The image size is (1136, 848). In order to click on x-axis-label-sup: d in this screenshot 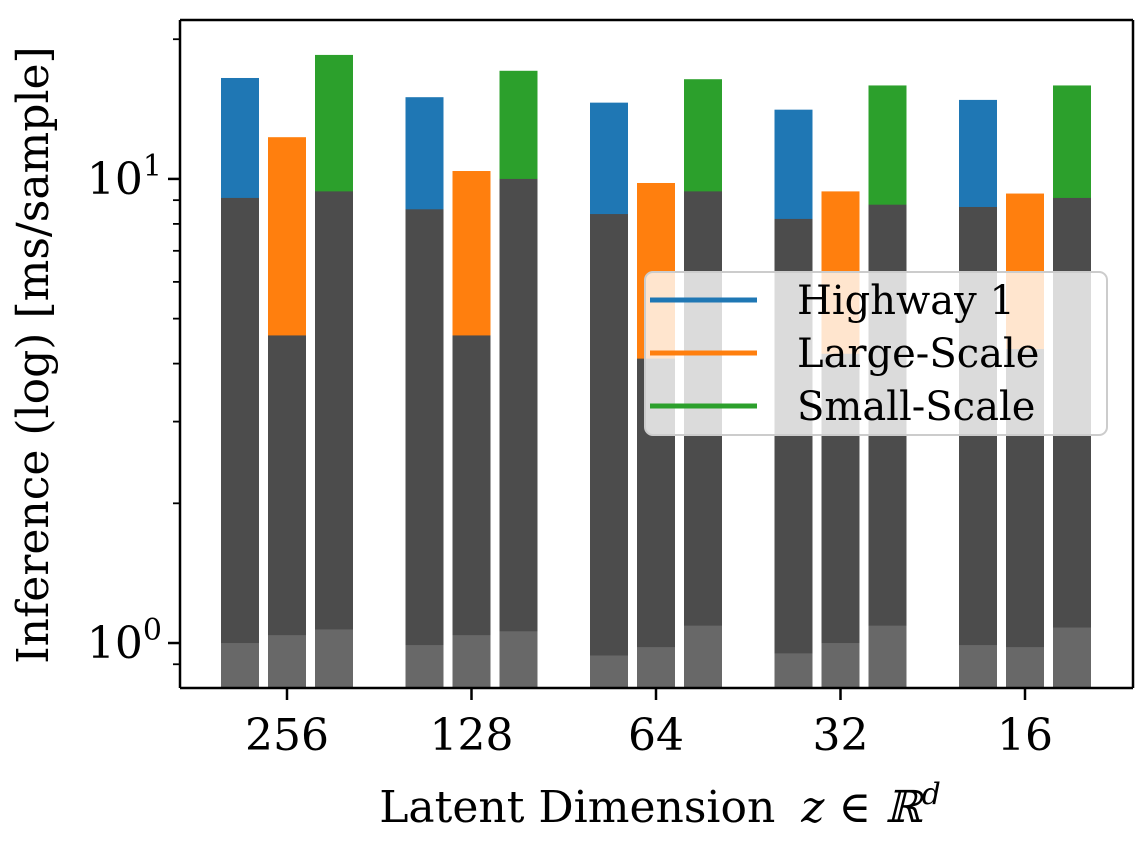, I will do `click(931, 794)`.